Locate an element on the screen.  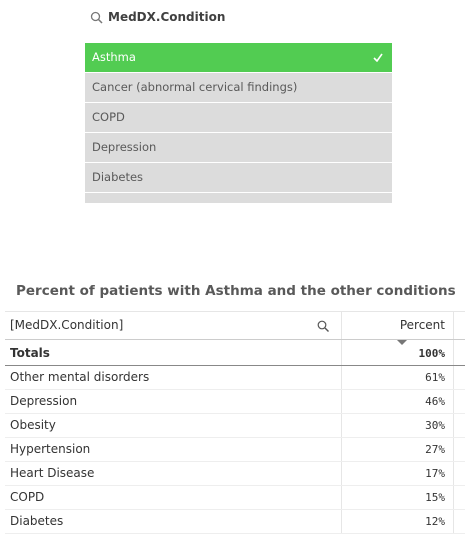
filter-item: Cancer (abnormal cervical findings) is located at coordinates (238, 87).